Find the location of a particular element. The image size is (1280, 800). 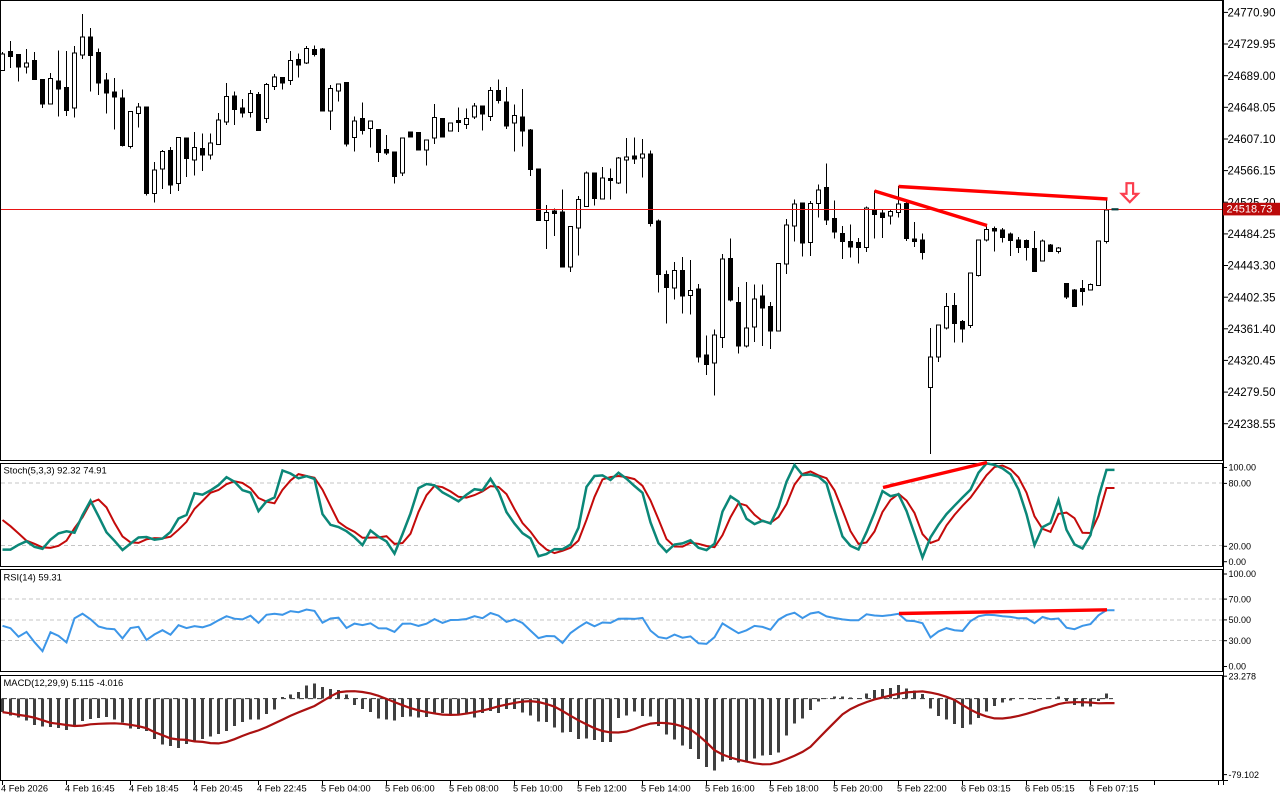

svg-text: 24607.10 is located at coordinates (1252, 140).